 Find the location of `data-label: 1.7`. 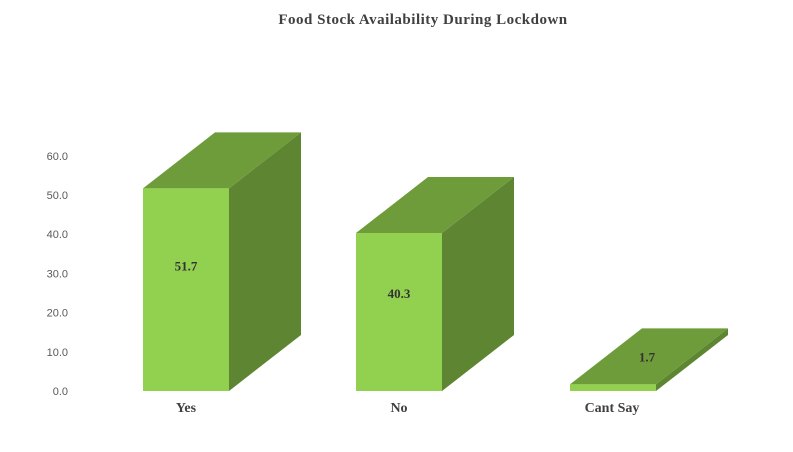

data-label: 1.7 is located at coordinates (647, 356).